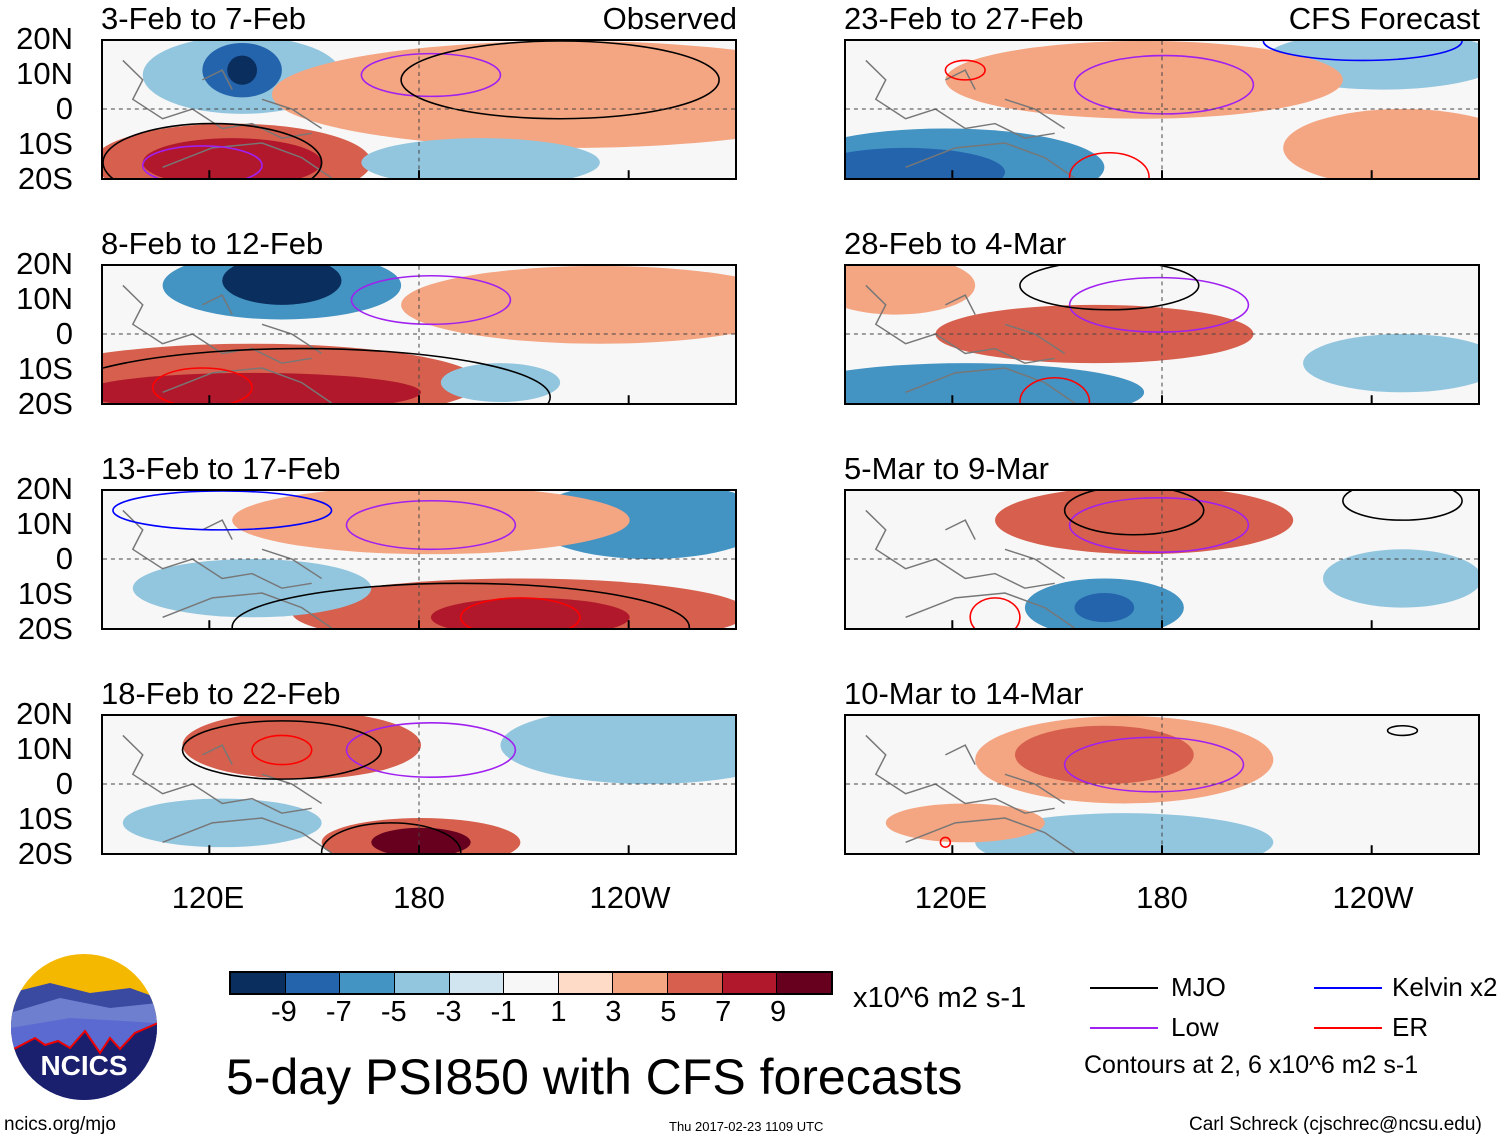  Describe the element at coordinates (1124, 988) in the screenshot. I see `legend-line-mjo` at that location.